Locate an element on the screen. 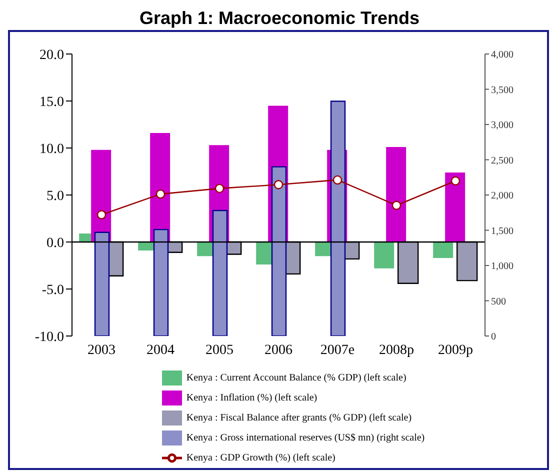 The height and width of the screenshot is (474, 559). y-tick-label: -10.0 is located at coordinates (49, 337).